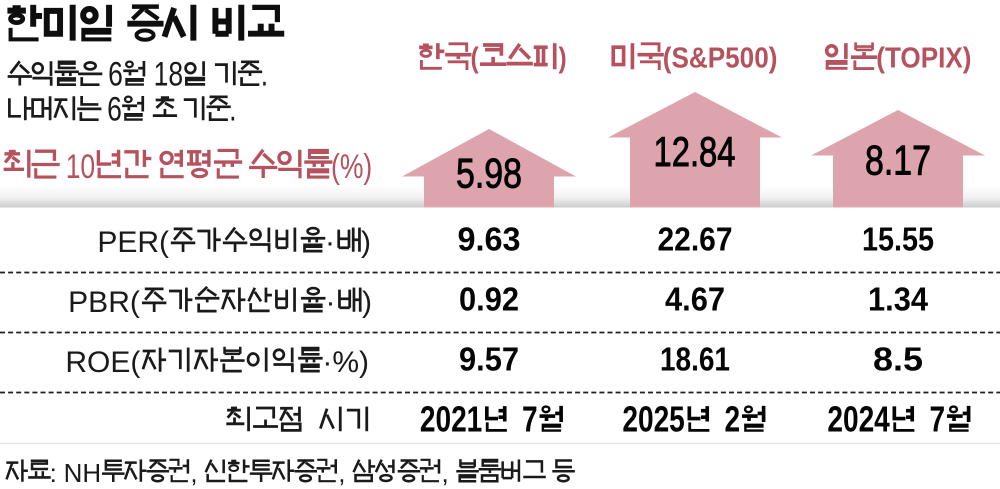  Describe the element at coordinates (83, 473) in the screenshot. I see `svg-text: NH` at that location.